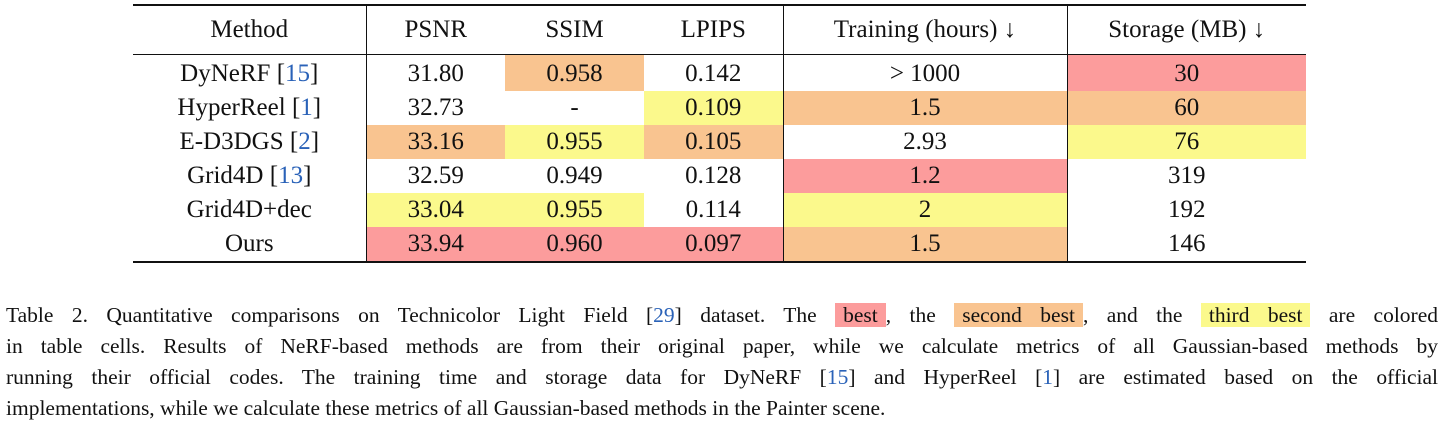 Image resolution: width=1440 pixels, height=429 pixels. I want to click on lpips-cell: 0.109, so click(714, 108).